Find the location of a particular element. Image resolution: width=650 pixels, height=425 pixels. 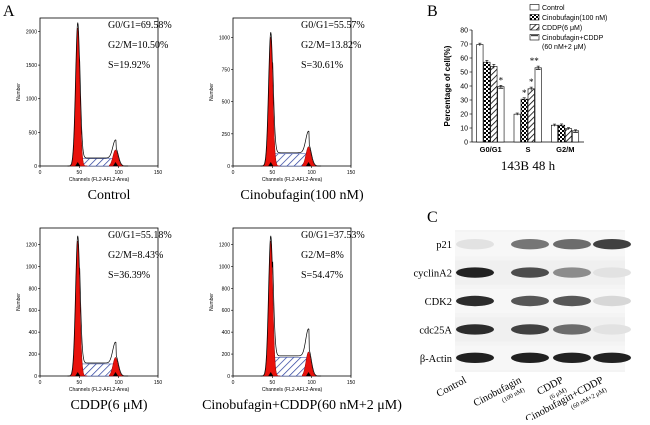

histogram-caption: CDDP(6 μM) is located at coordinates (108, 405).